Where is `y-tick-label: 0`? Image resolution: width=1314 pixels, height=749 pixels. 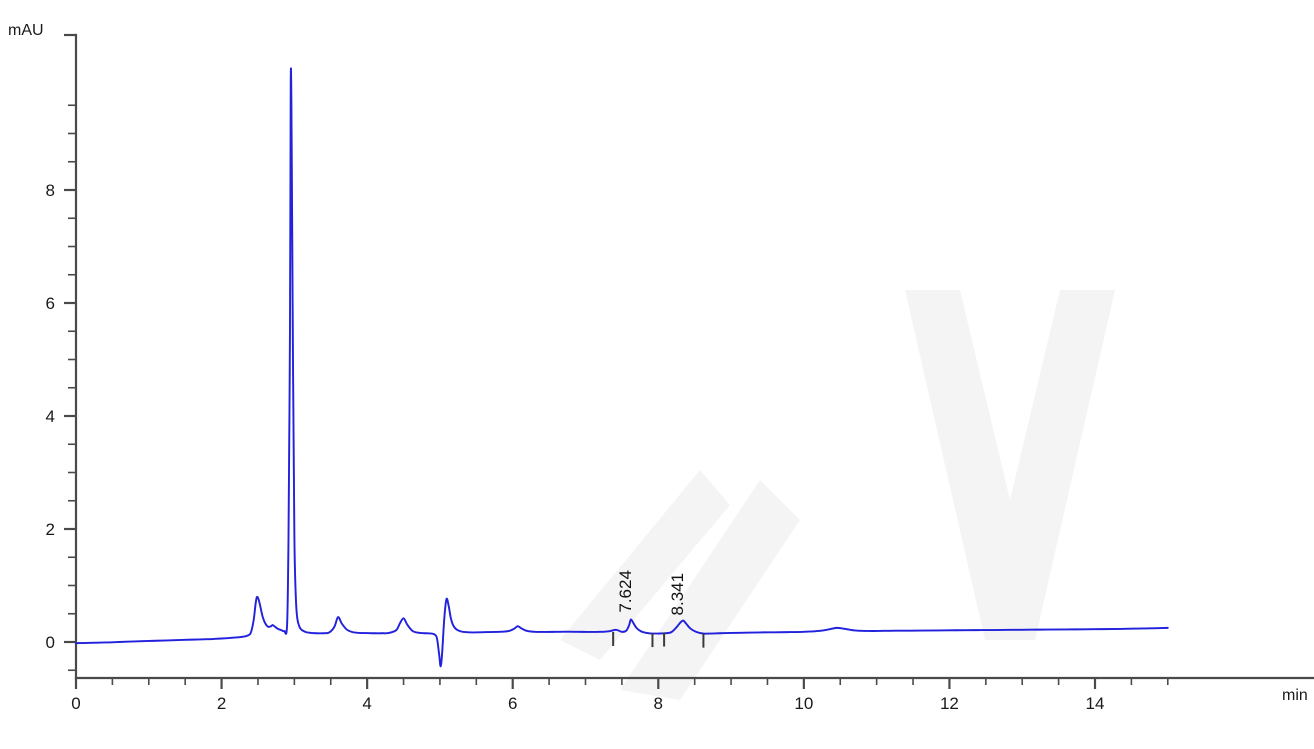
y-tick-label: 0 is located at coordinates (50, 642).